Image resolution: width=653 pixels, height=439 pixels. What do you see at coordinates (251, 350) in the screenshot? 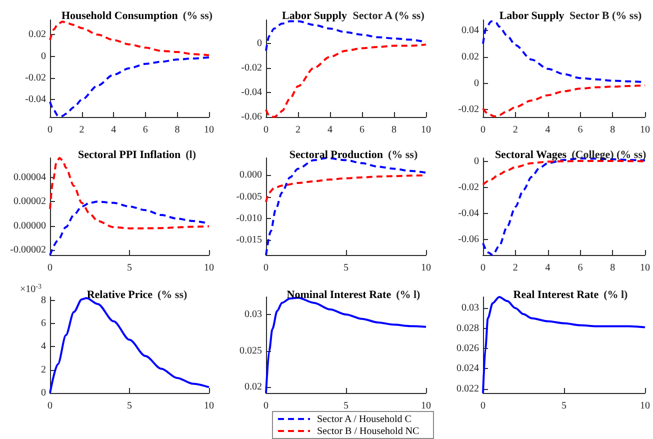
I see `y-tick-label: 0.025` at bounding box center [251, 350].